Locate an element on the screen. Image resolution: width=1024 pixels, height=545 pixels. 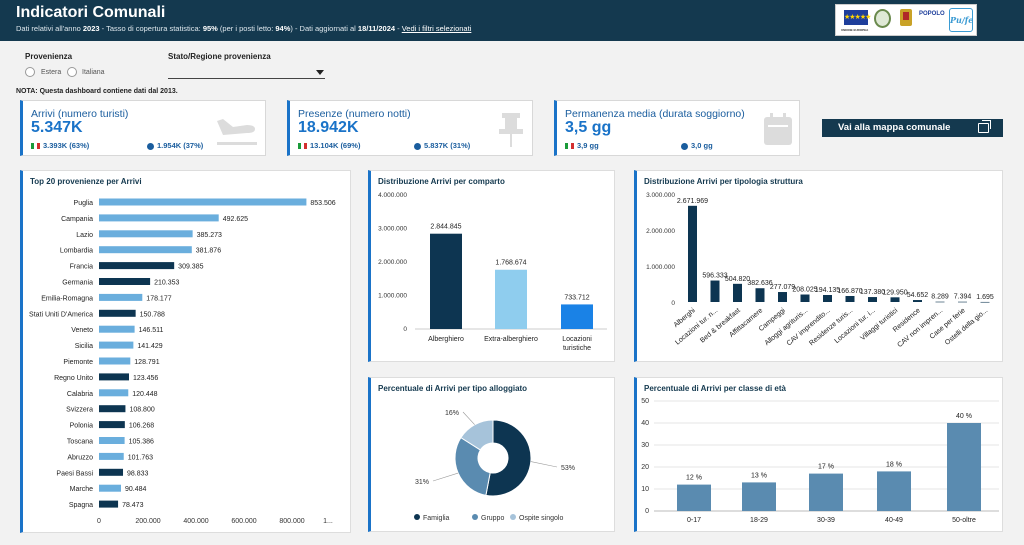
category-label: Piemonte is located at coordinates (78, 362).